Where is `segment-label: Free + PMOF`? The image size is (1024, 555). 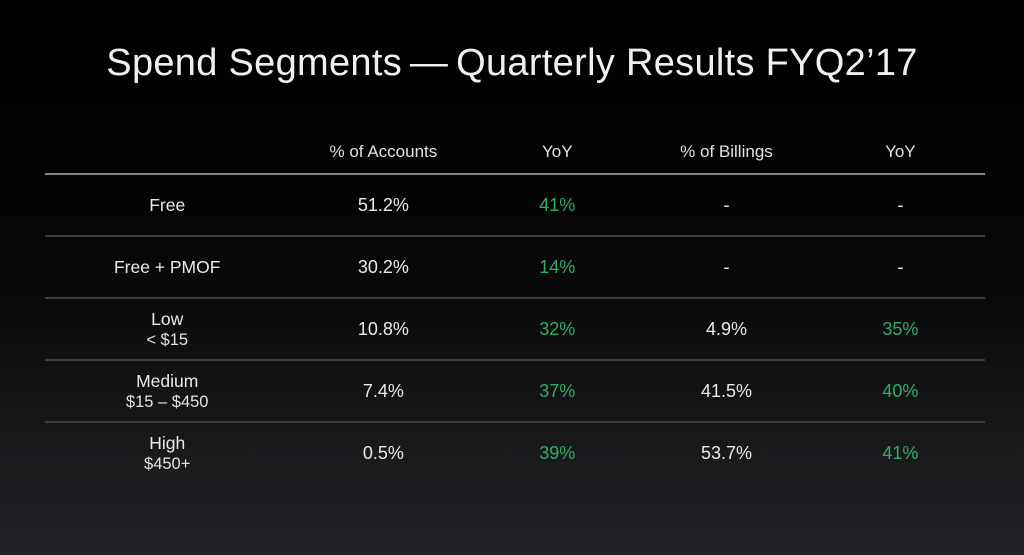 segment-label: Free + PMOF is located at coordinates (167, 267).